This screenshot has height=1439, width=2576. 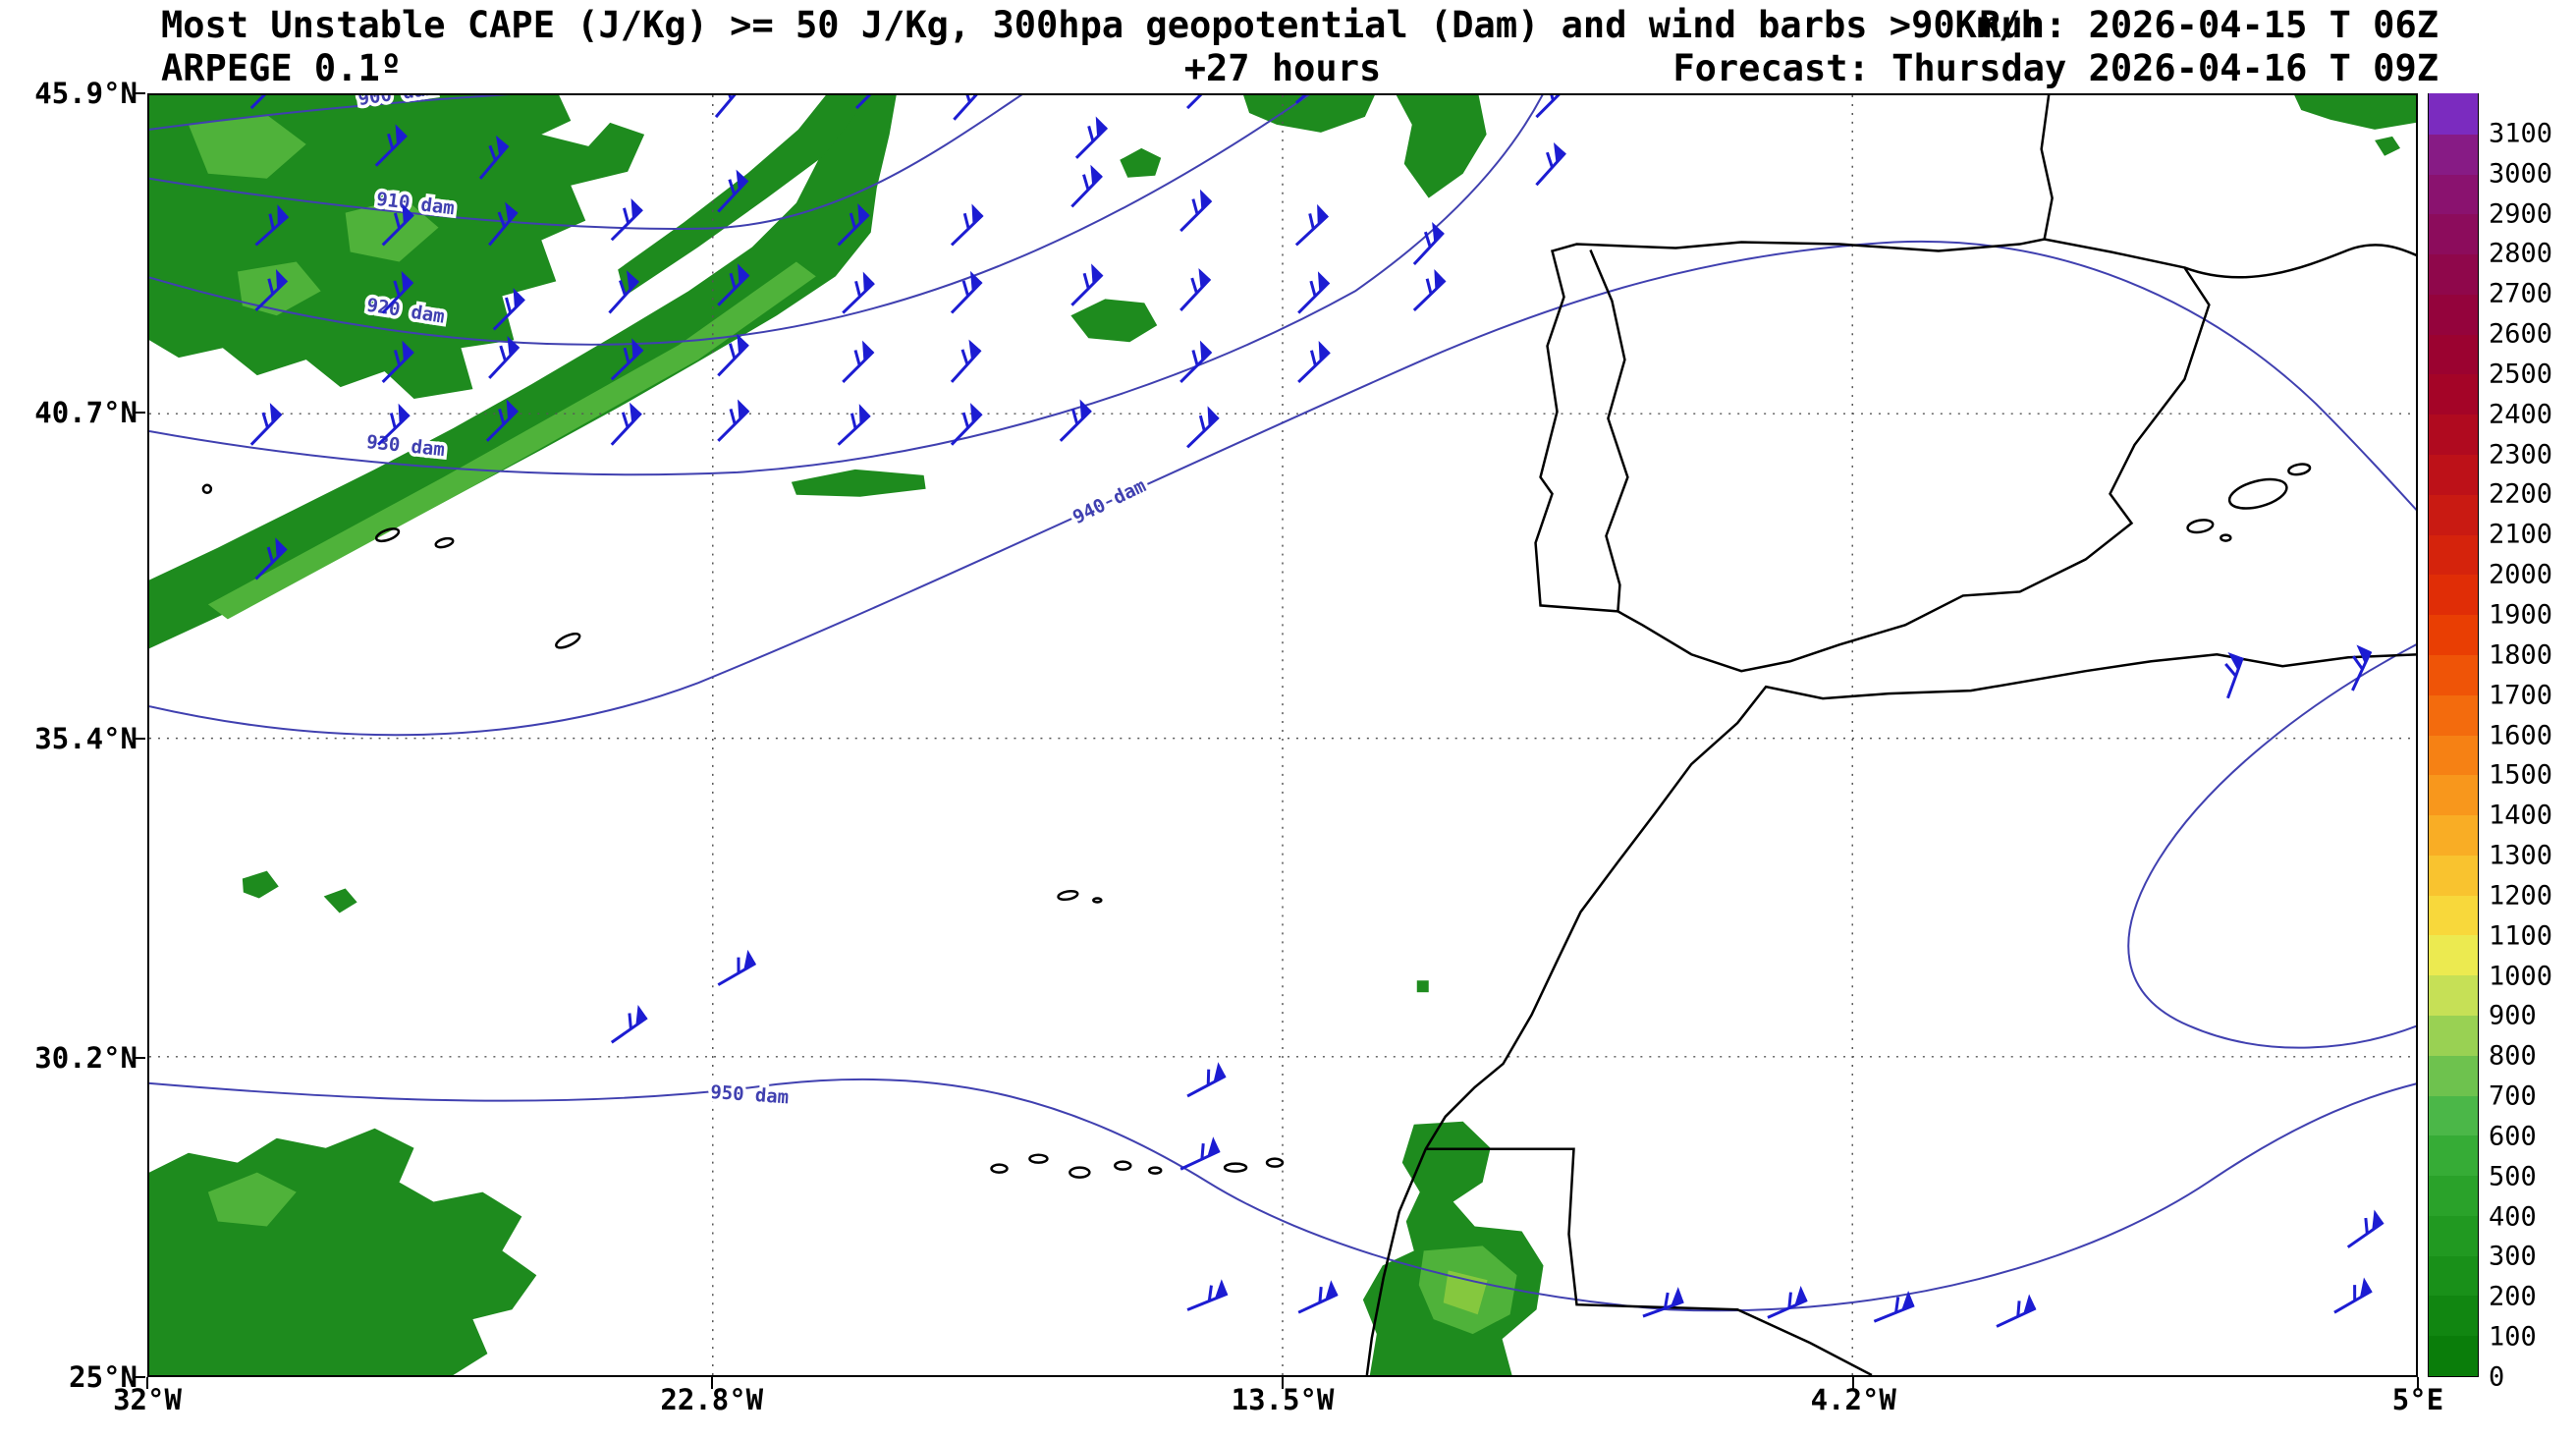 I want to click on colorbar-tick-label: 1700, so click(x=2521, y=695).